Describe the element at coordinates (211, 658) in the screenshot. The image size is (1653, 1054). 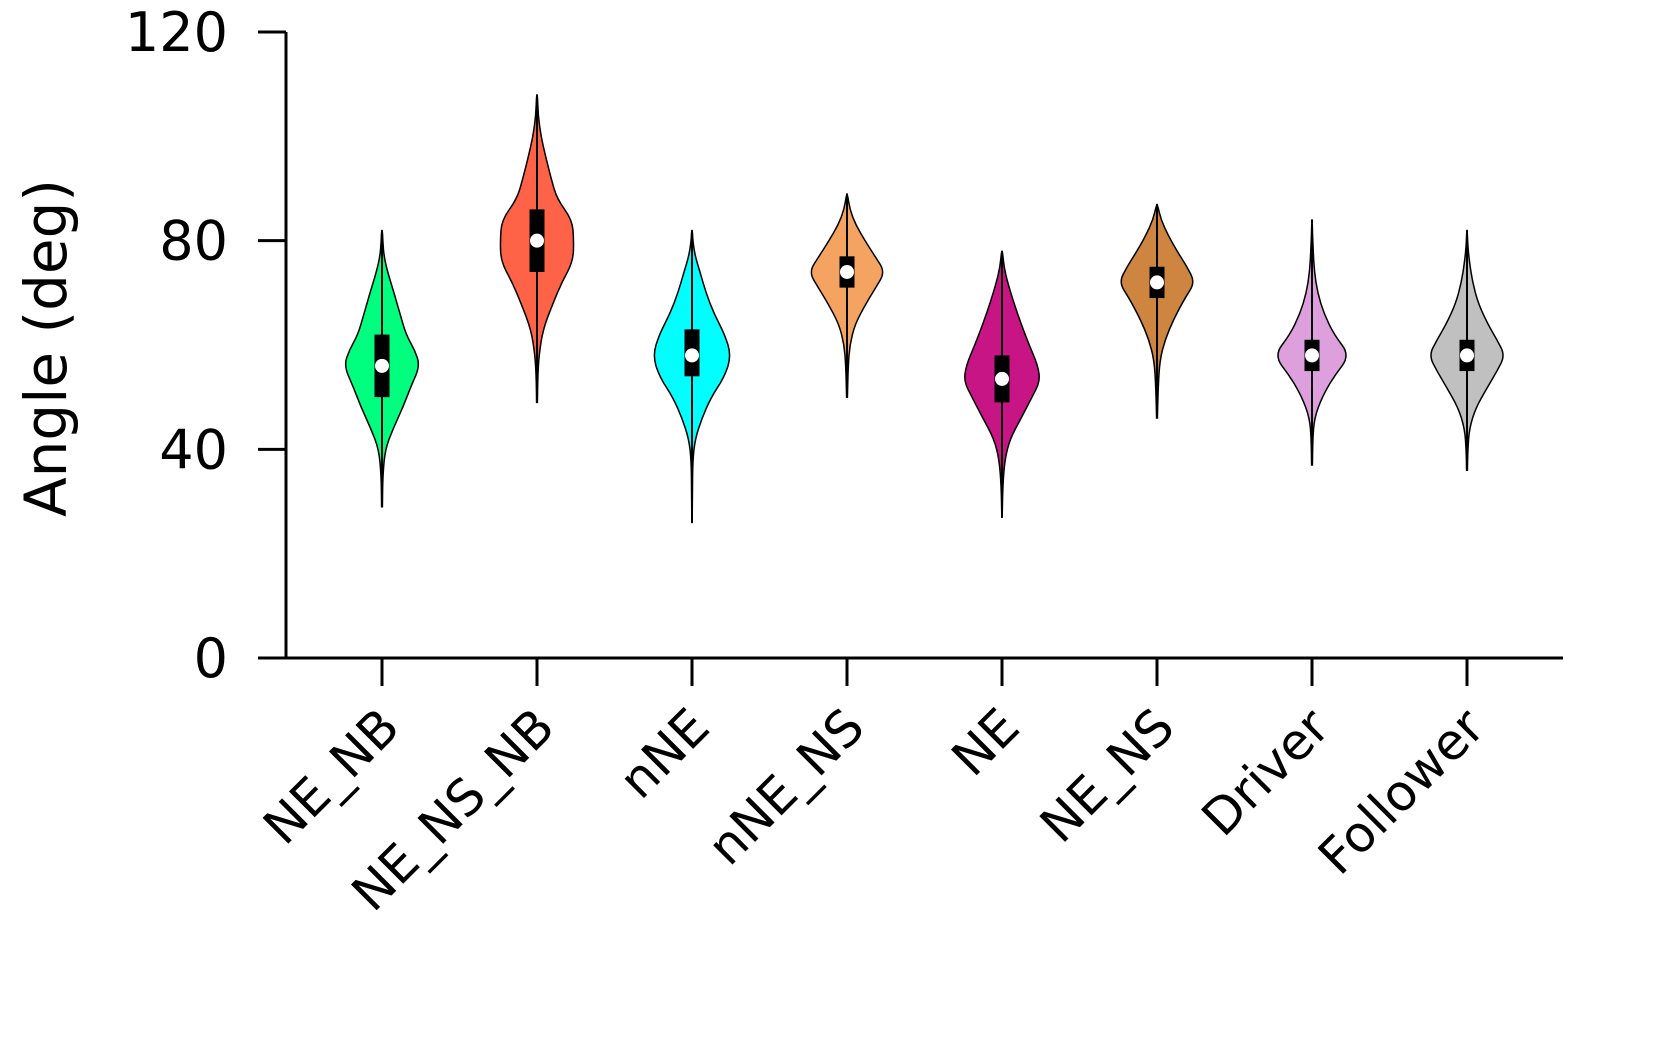
I see `y-tick-label: 0` at that location.